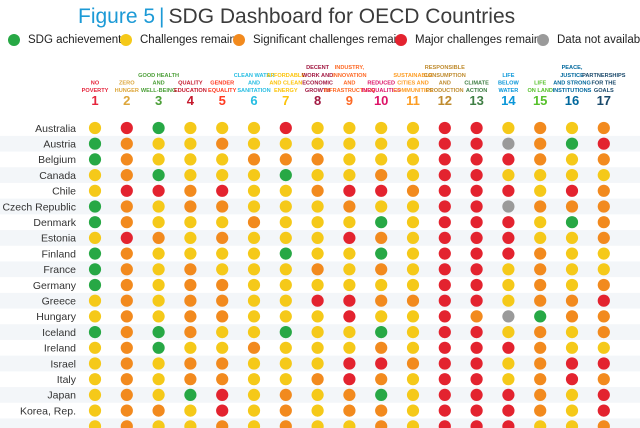 This screenshot has height=428, width=640. What do you see at coordinates (476, 91) in the screenshot?
I see `goal-label-line: ACTION` at bounding box center [476, 91].